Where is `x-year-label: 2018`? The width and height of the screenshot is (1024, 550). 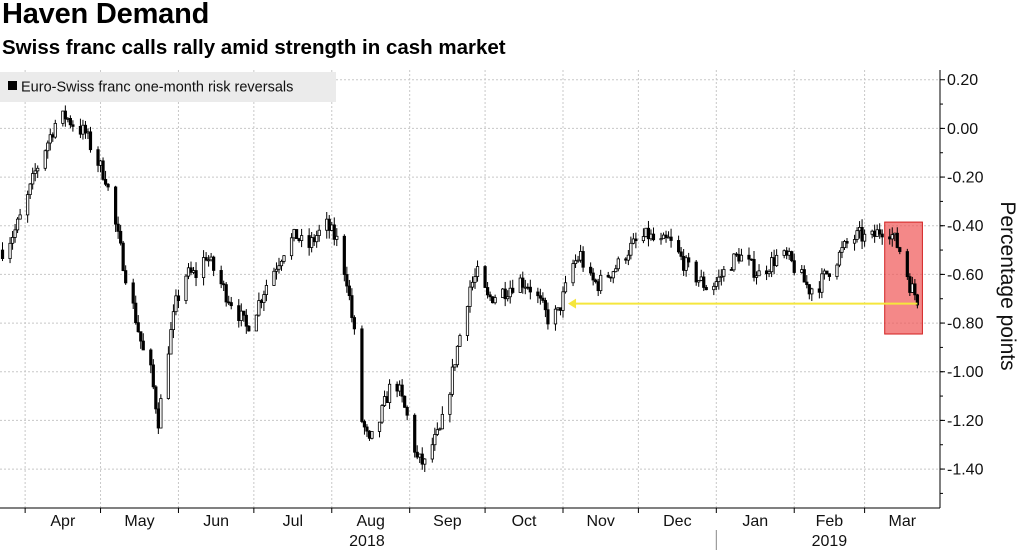 x-year-label: 2018 is located at coordinates (367, 541).